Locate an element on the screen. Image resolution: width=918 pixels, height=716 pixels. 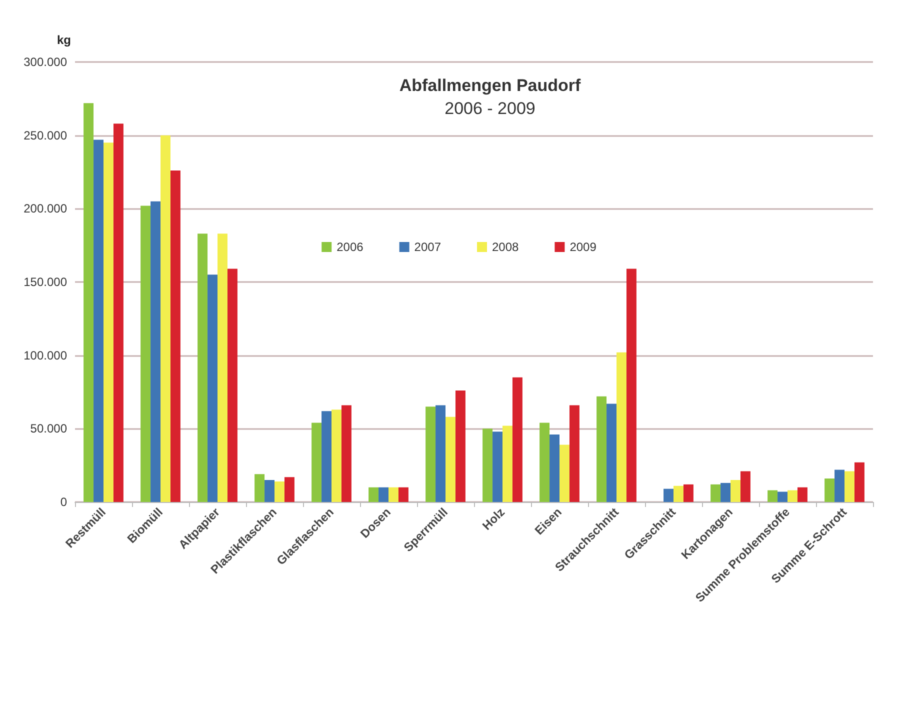
legend-label: 2007 is located at coordinates (428, 247).